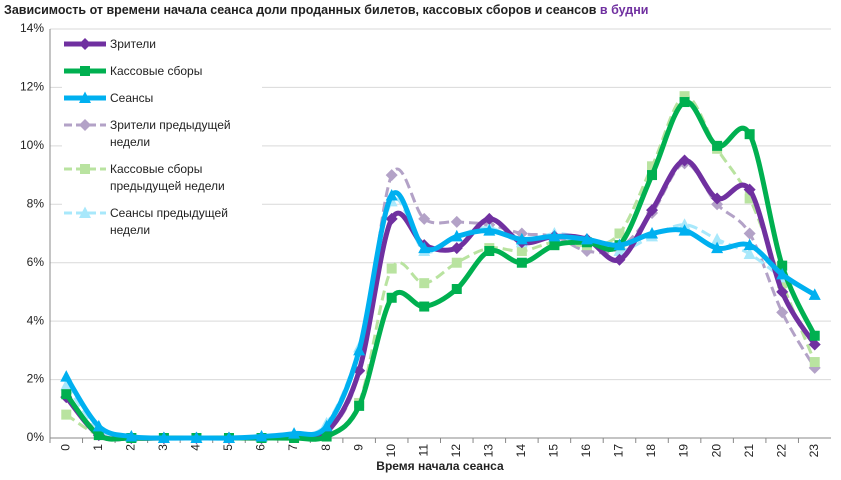 This screenshot has height=480, width=841. What do you see at coordinates (440, 466) in the screenshot?
I see `x-axis-label: Время начала сеанса` at bounding box center [440, 466].